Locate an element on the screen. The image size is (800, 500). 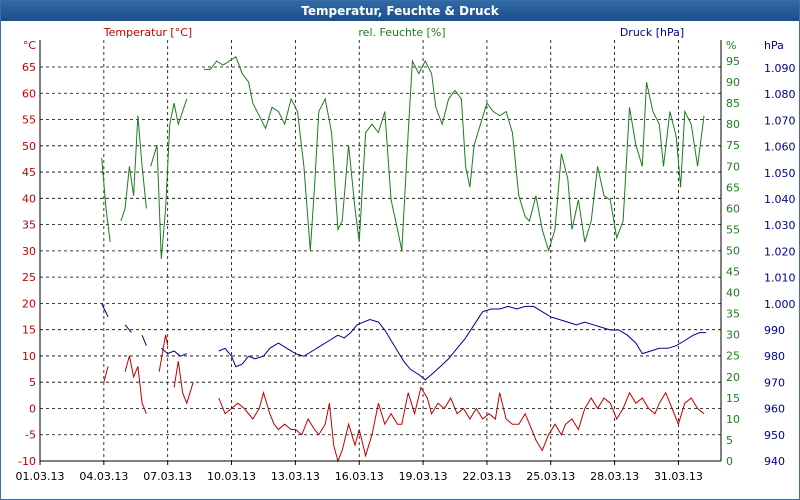
pressure-tick-label: 990 is located at coordinates (774, 330).